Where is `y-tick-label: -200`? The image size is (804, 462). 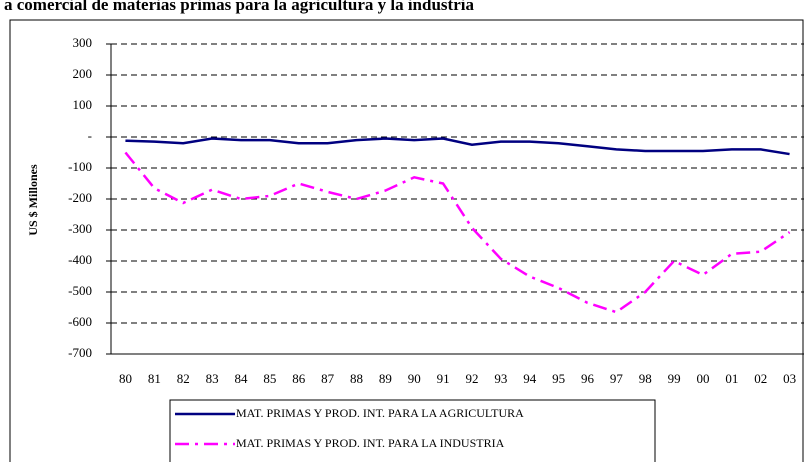 y-tick-label: -200 is located at coordinates (80, 197).